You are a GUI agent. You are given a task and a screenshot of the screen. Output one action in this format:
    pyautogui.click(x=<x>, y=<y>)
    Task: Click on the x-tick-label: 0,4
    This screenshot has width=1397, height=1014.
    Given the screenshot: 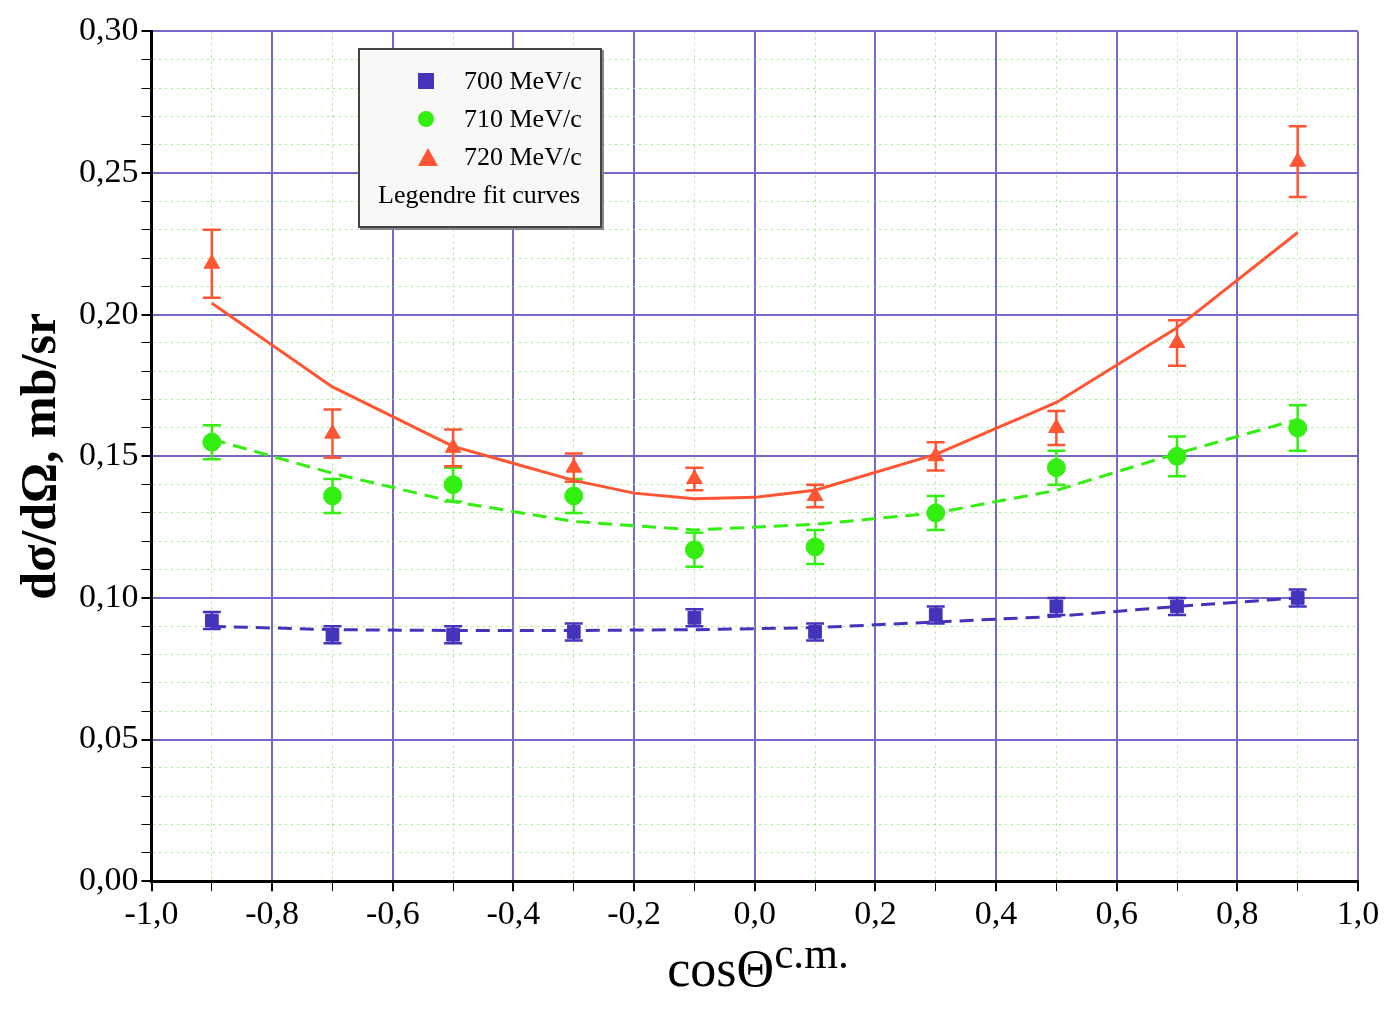 What is the action you would take?
    pyautogui.click(x=996, y=912)
    